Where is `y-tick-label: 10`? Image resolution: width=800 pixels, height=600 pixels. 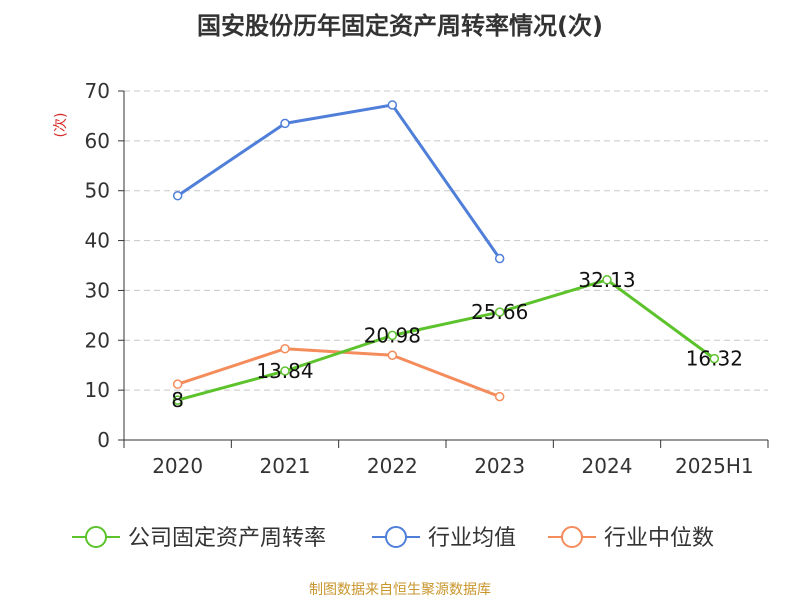 y-tick-label: 10 is located at coordinates (97, 390).